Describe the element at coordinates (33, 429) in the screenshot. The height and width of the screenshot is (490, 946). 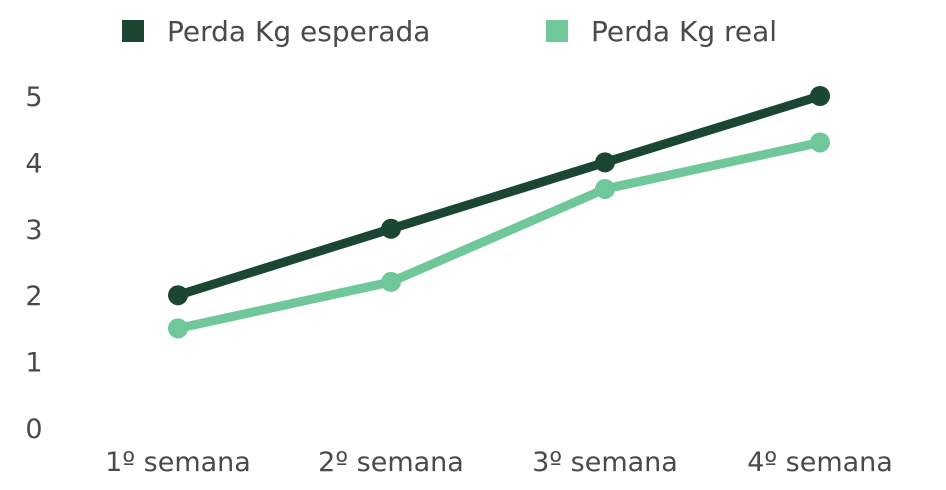
I see `y-tick-label: 0` at that location.